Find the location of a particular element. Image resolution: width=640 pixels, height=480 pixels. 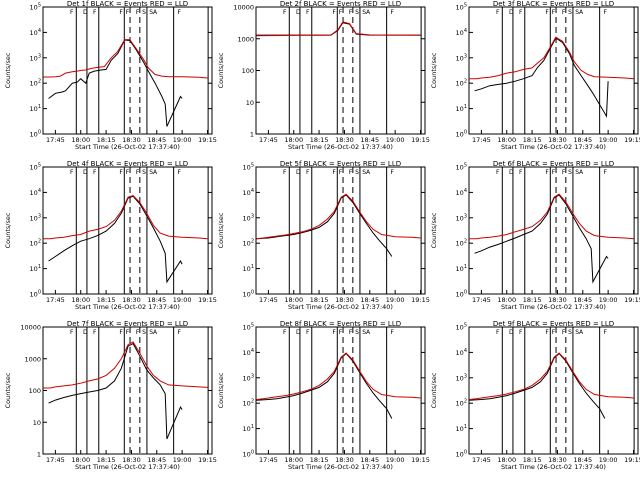

y-tick-label: 10⁵ is located at coordinates (248, 167).